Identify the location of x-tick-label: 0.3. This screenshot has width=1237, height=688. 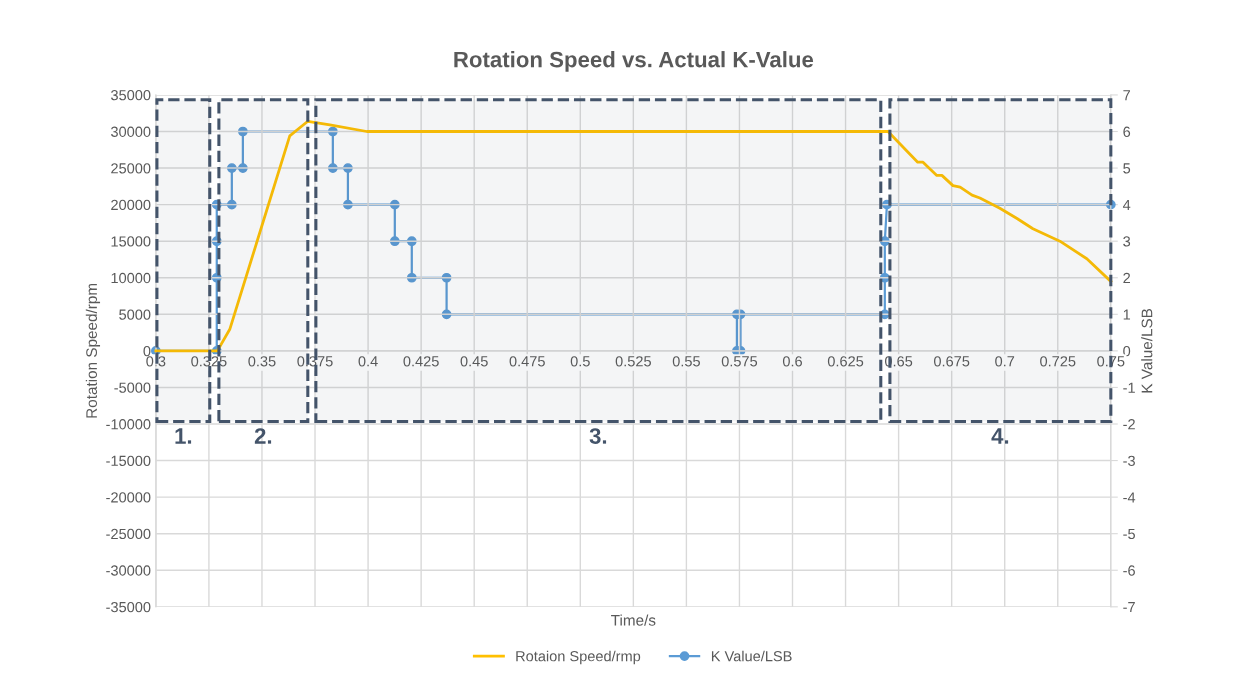
(156, 361).